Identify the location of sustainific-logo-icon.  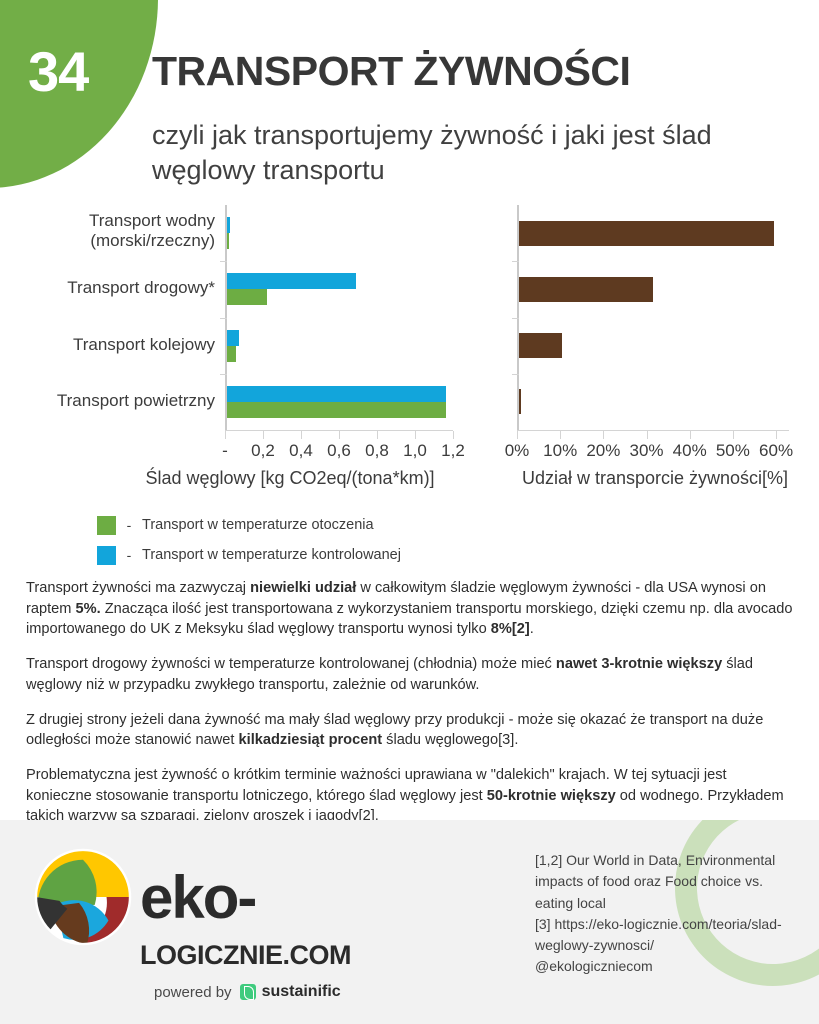
(247, 992).